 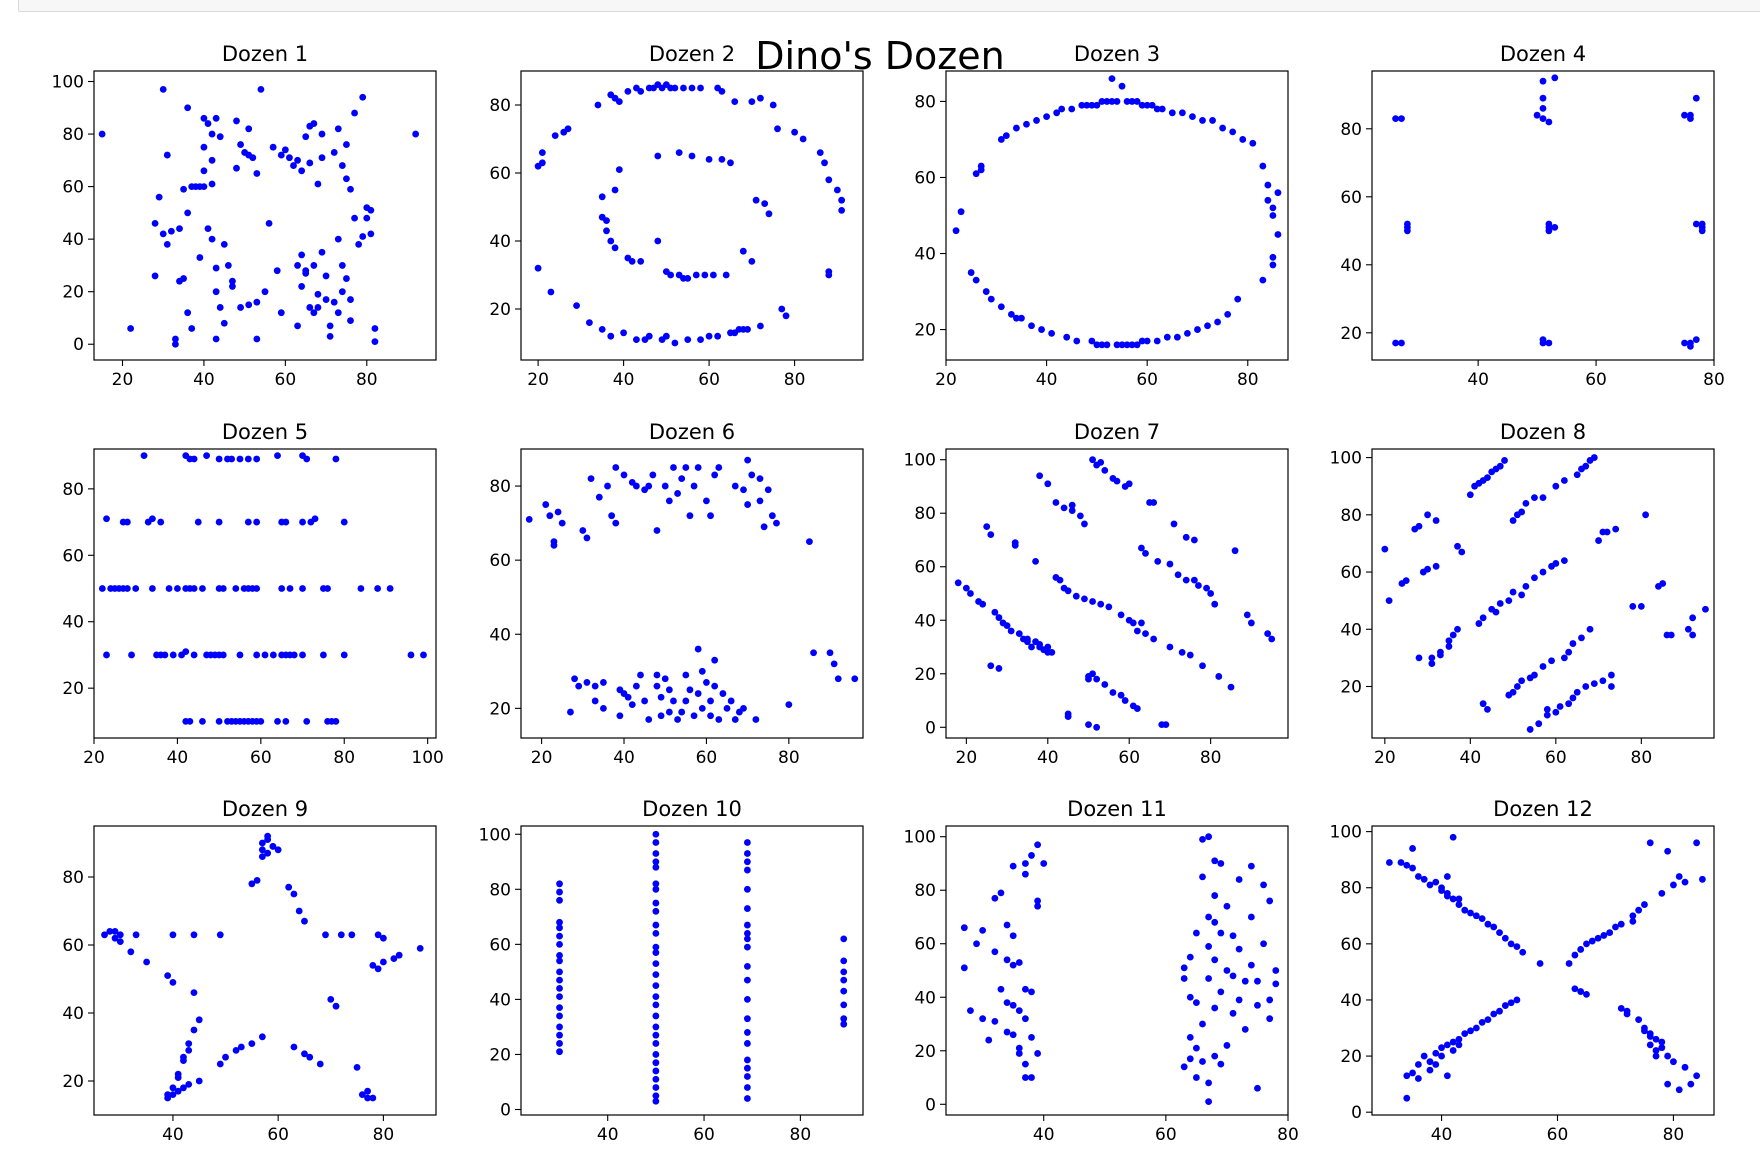 What do you see at coordinates (73, 946) in the screenshot?
I see `y-tick-label: 60` at bounding box center [73, 946].